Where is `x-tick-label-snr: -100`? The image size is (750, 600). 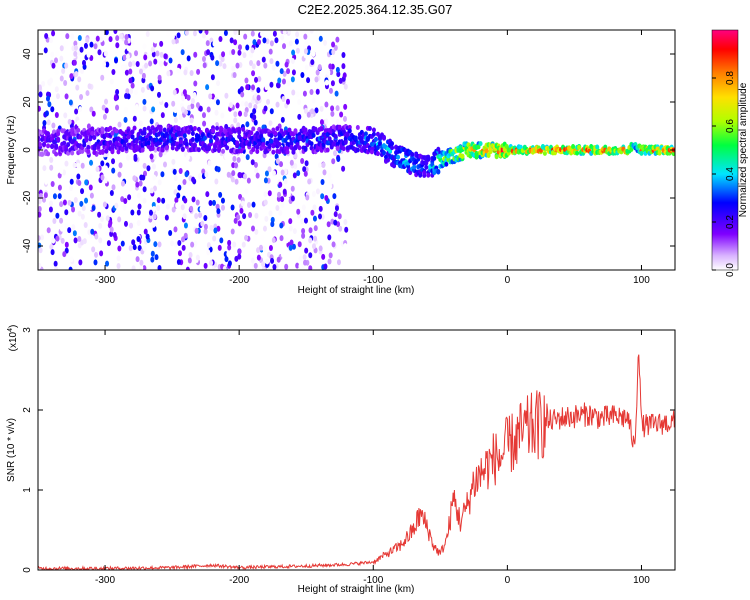
x-tick-label-snr: -100 is located at coordinates (373, 580).